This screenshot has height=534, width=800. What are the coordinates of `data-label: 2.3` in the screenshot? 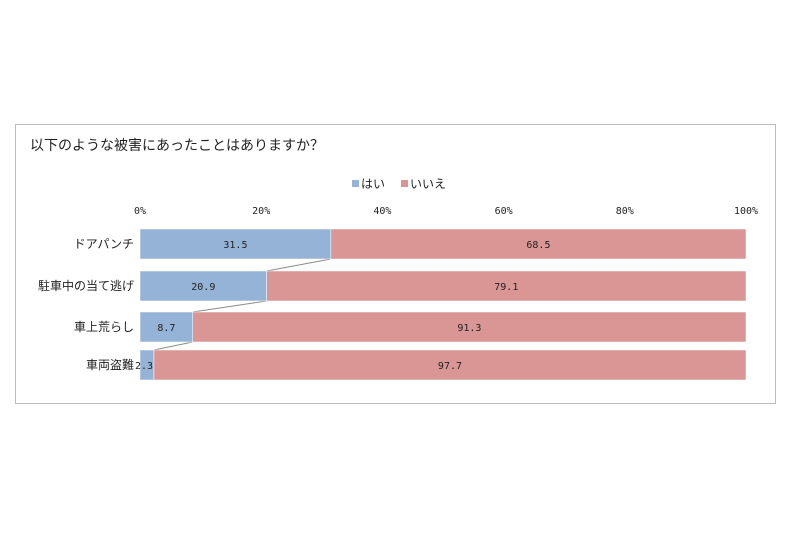 It's located at (144, 366).